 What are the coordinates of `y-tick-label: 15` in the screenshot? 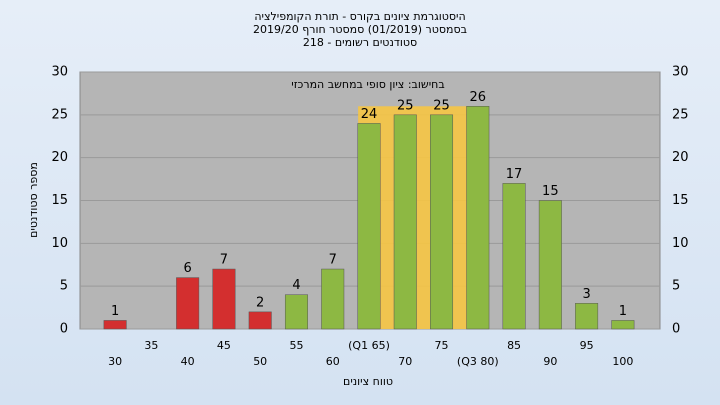 It's located at (59, 200).